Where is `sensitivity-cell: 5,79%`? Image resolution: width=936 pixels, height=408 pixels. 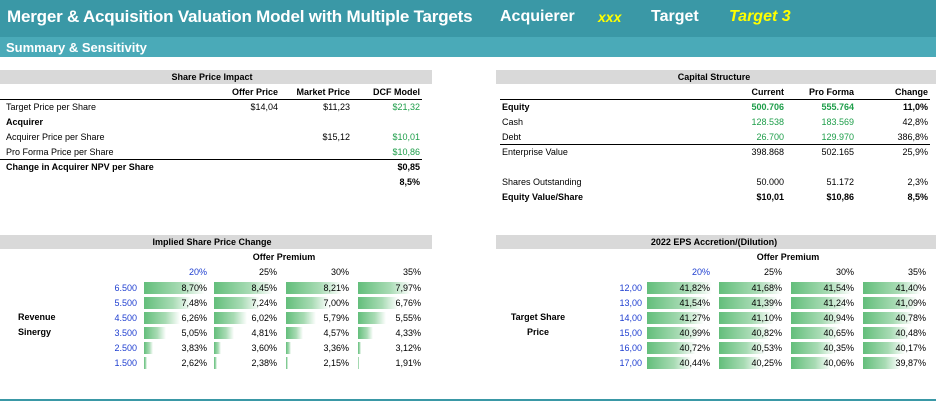 sensitivity-cell: 5,79% is located at coordinates (319, 318).